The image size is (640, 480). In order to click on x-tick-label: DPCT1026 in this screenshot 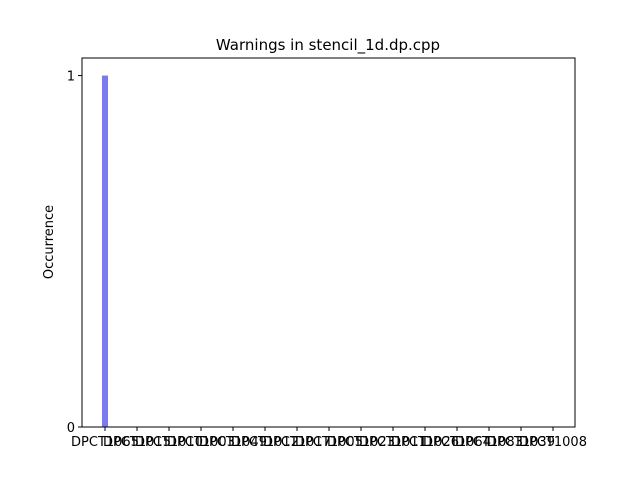, I will do `click(425, 442)`.